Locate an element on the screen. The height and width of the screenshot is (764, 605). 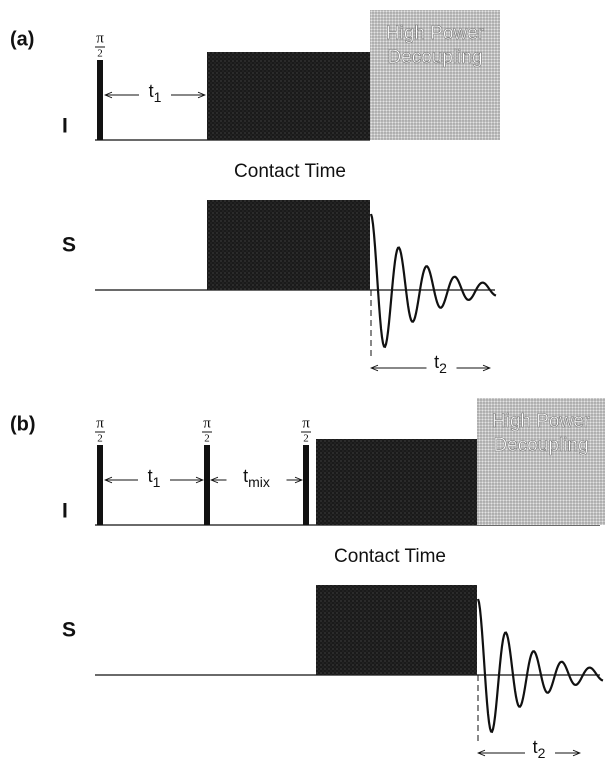
panel-label: (b) is located at coordinates (23, 424).